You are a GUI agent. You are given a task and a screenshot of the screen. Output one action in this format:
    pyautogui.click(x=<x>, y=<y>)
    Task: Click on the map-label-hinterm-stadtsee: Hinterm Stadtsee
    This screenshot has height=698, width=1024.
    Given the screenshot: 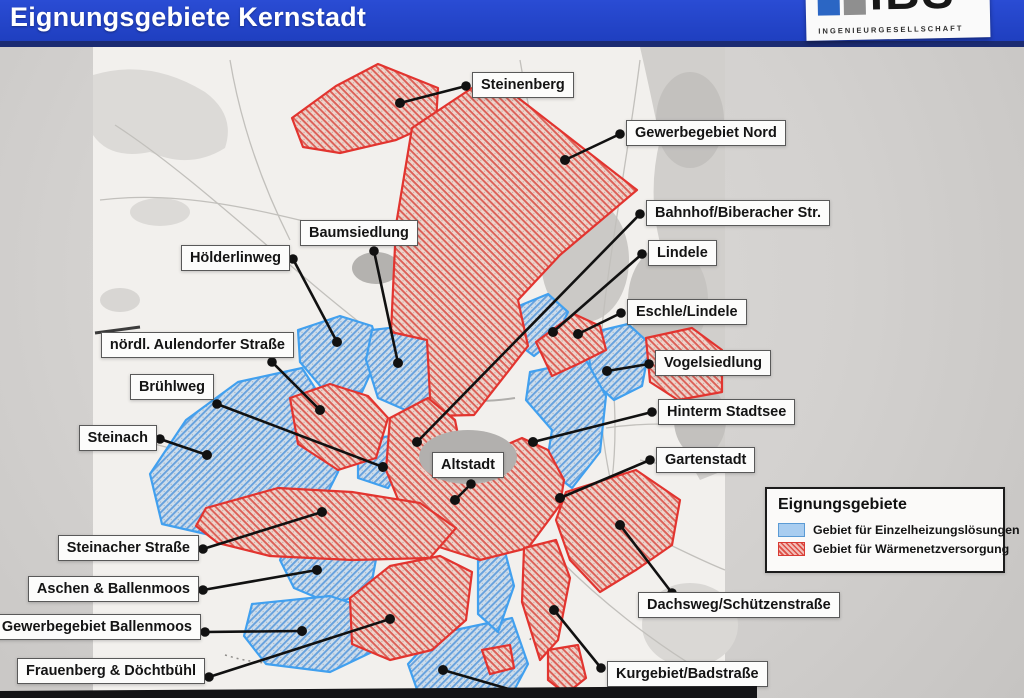 What is the action you would take?
    pyautogui.click(x=727, y=412)
    